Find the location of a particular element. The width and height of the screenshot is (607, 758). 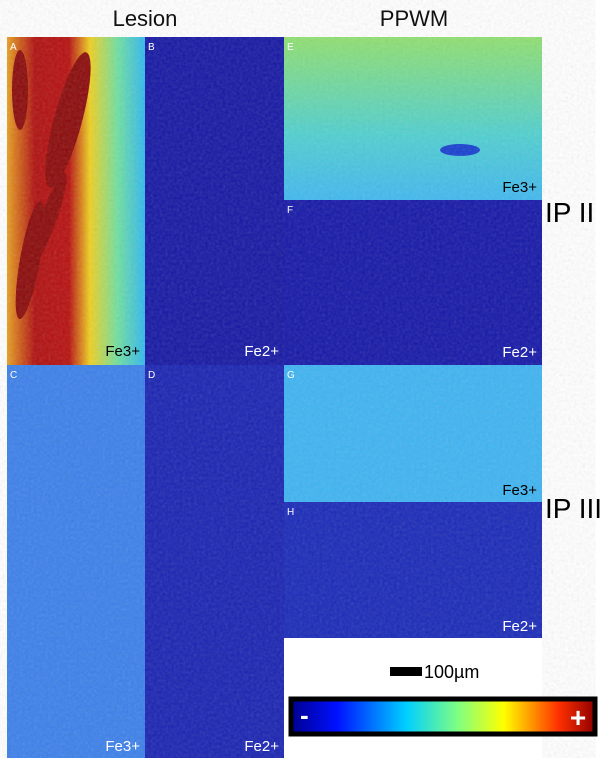

panel-letter: H is located at coordinates (290, 512).